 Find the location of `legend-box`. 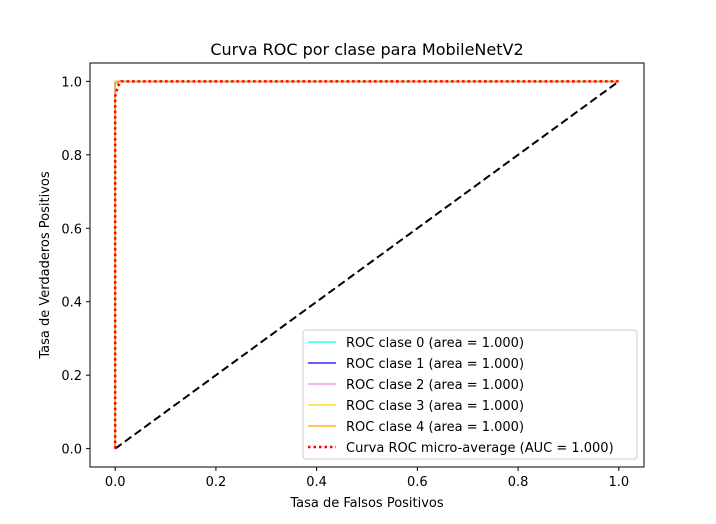

legend-box is located at coordinates (470, 394).